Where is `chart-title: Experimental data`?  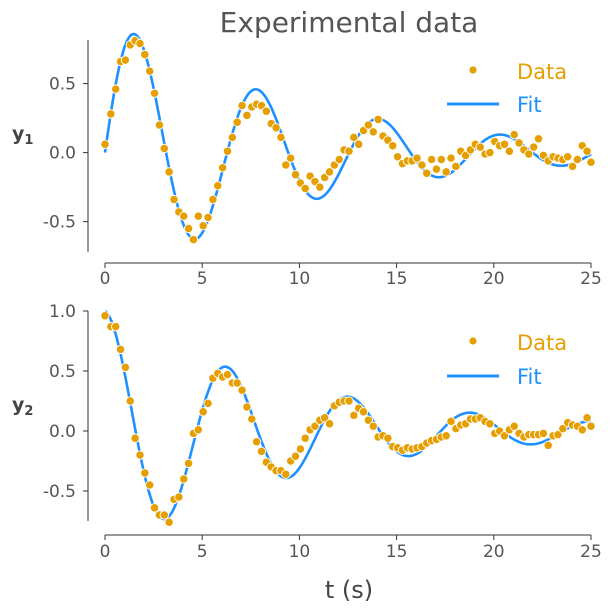 chart-title: Experimental data is located at coordinates (349, 22).